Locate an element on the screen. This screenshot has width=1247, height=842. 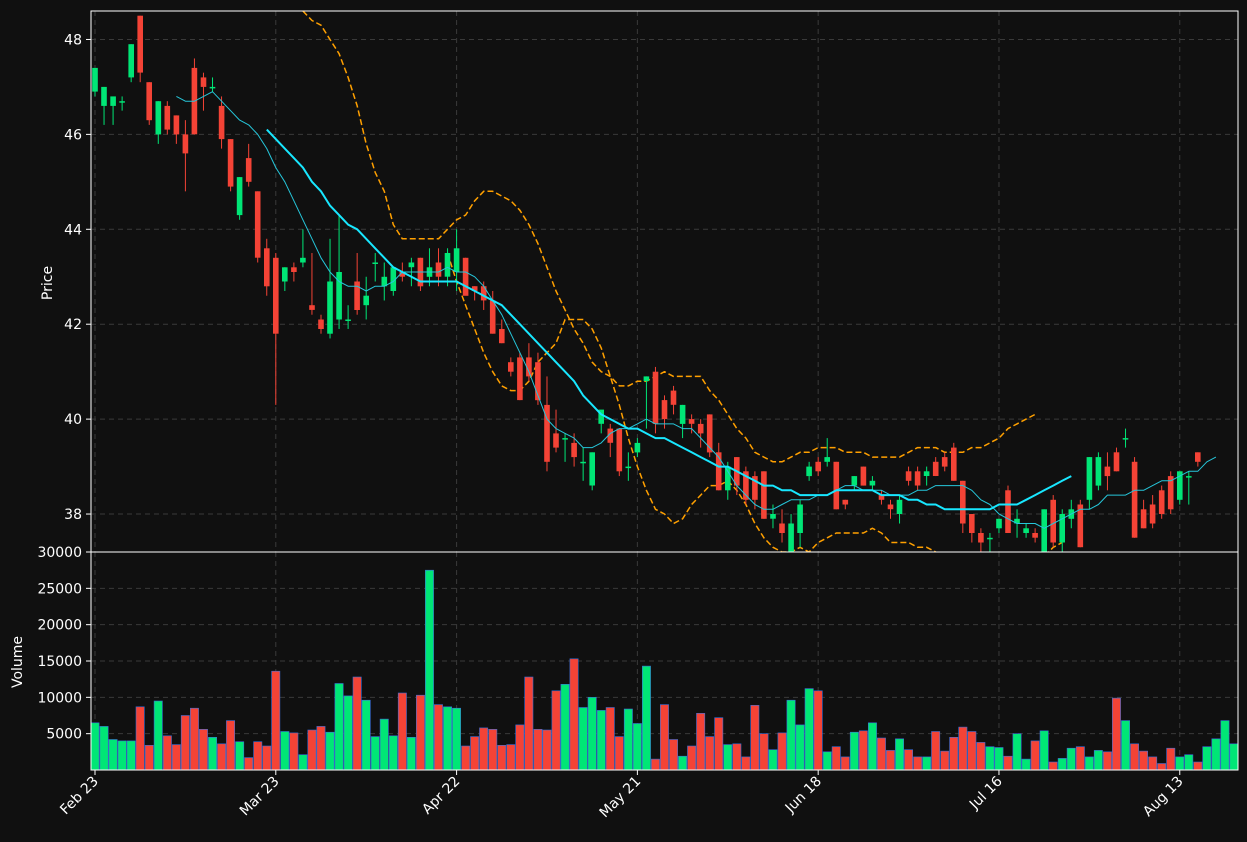
price-axis-label: Price is located at coordinates (48, 283).